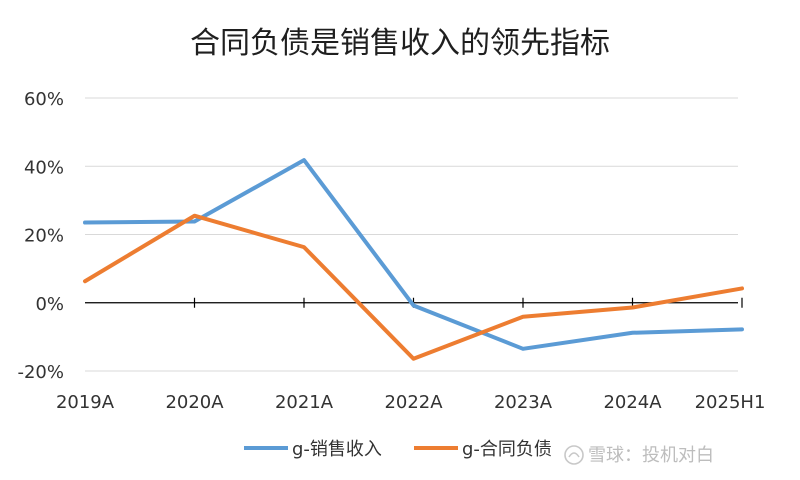 The width and height of the screenshot is (800, 480). Describe the element at coordinates (398, 449) in the screenshot. I see `legend: g-销售收入 g-合同负债` at that location.